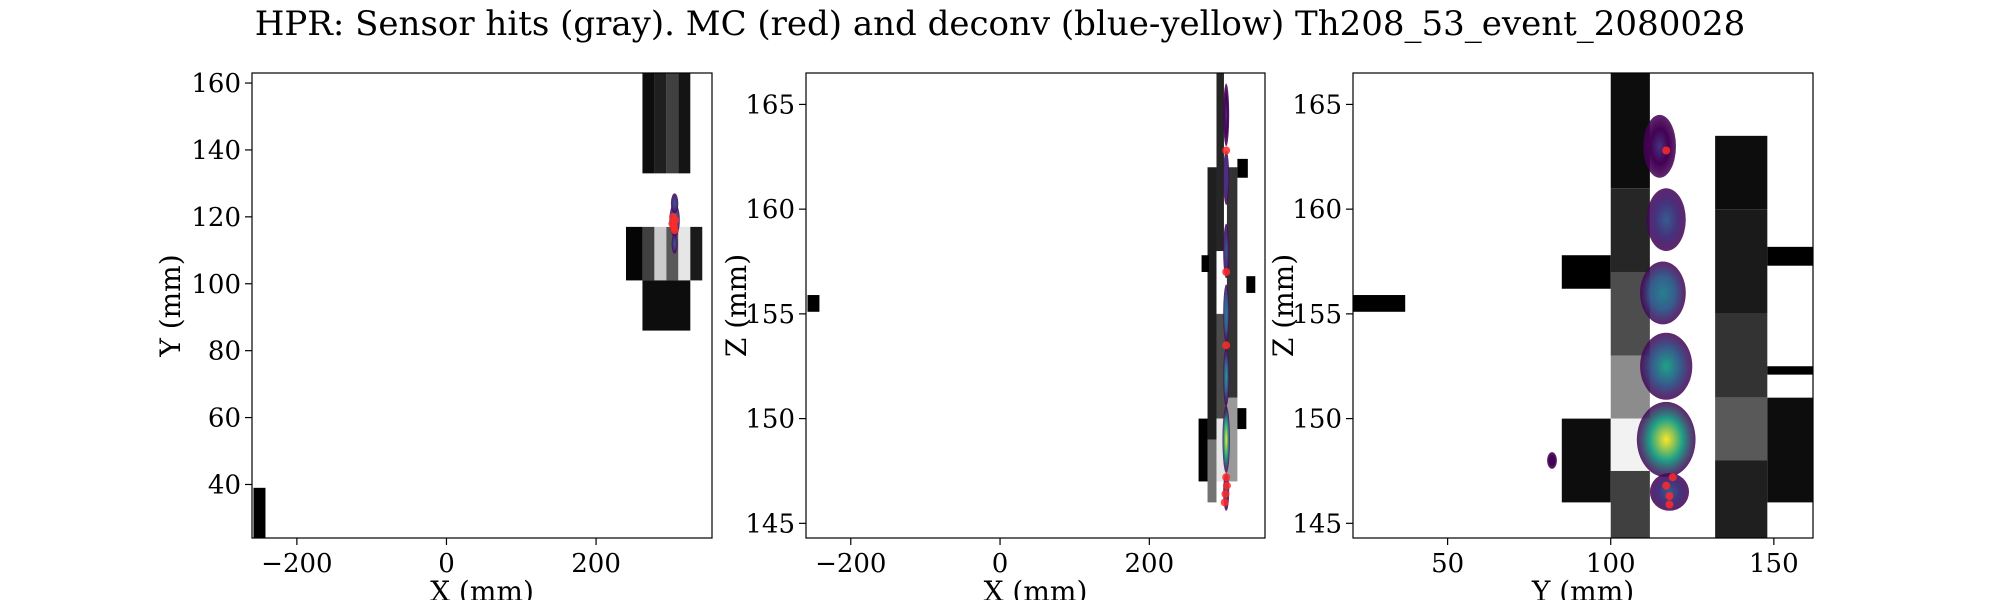  I want to click on y-tick-label: 120, so click(216, 218).